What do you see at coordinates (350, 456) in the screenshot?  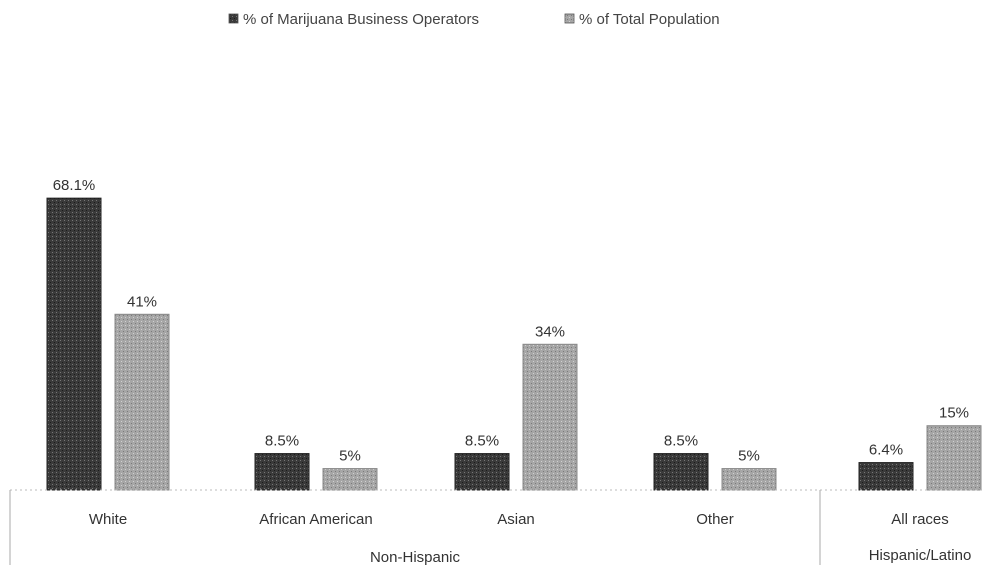 I see `data-label-population-1: 5%` at bounding box center [350, 456].